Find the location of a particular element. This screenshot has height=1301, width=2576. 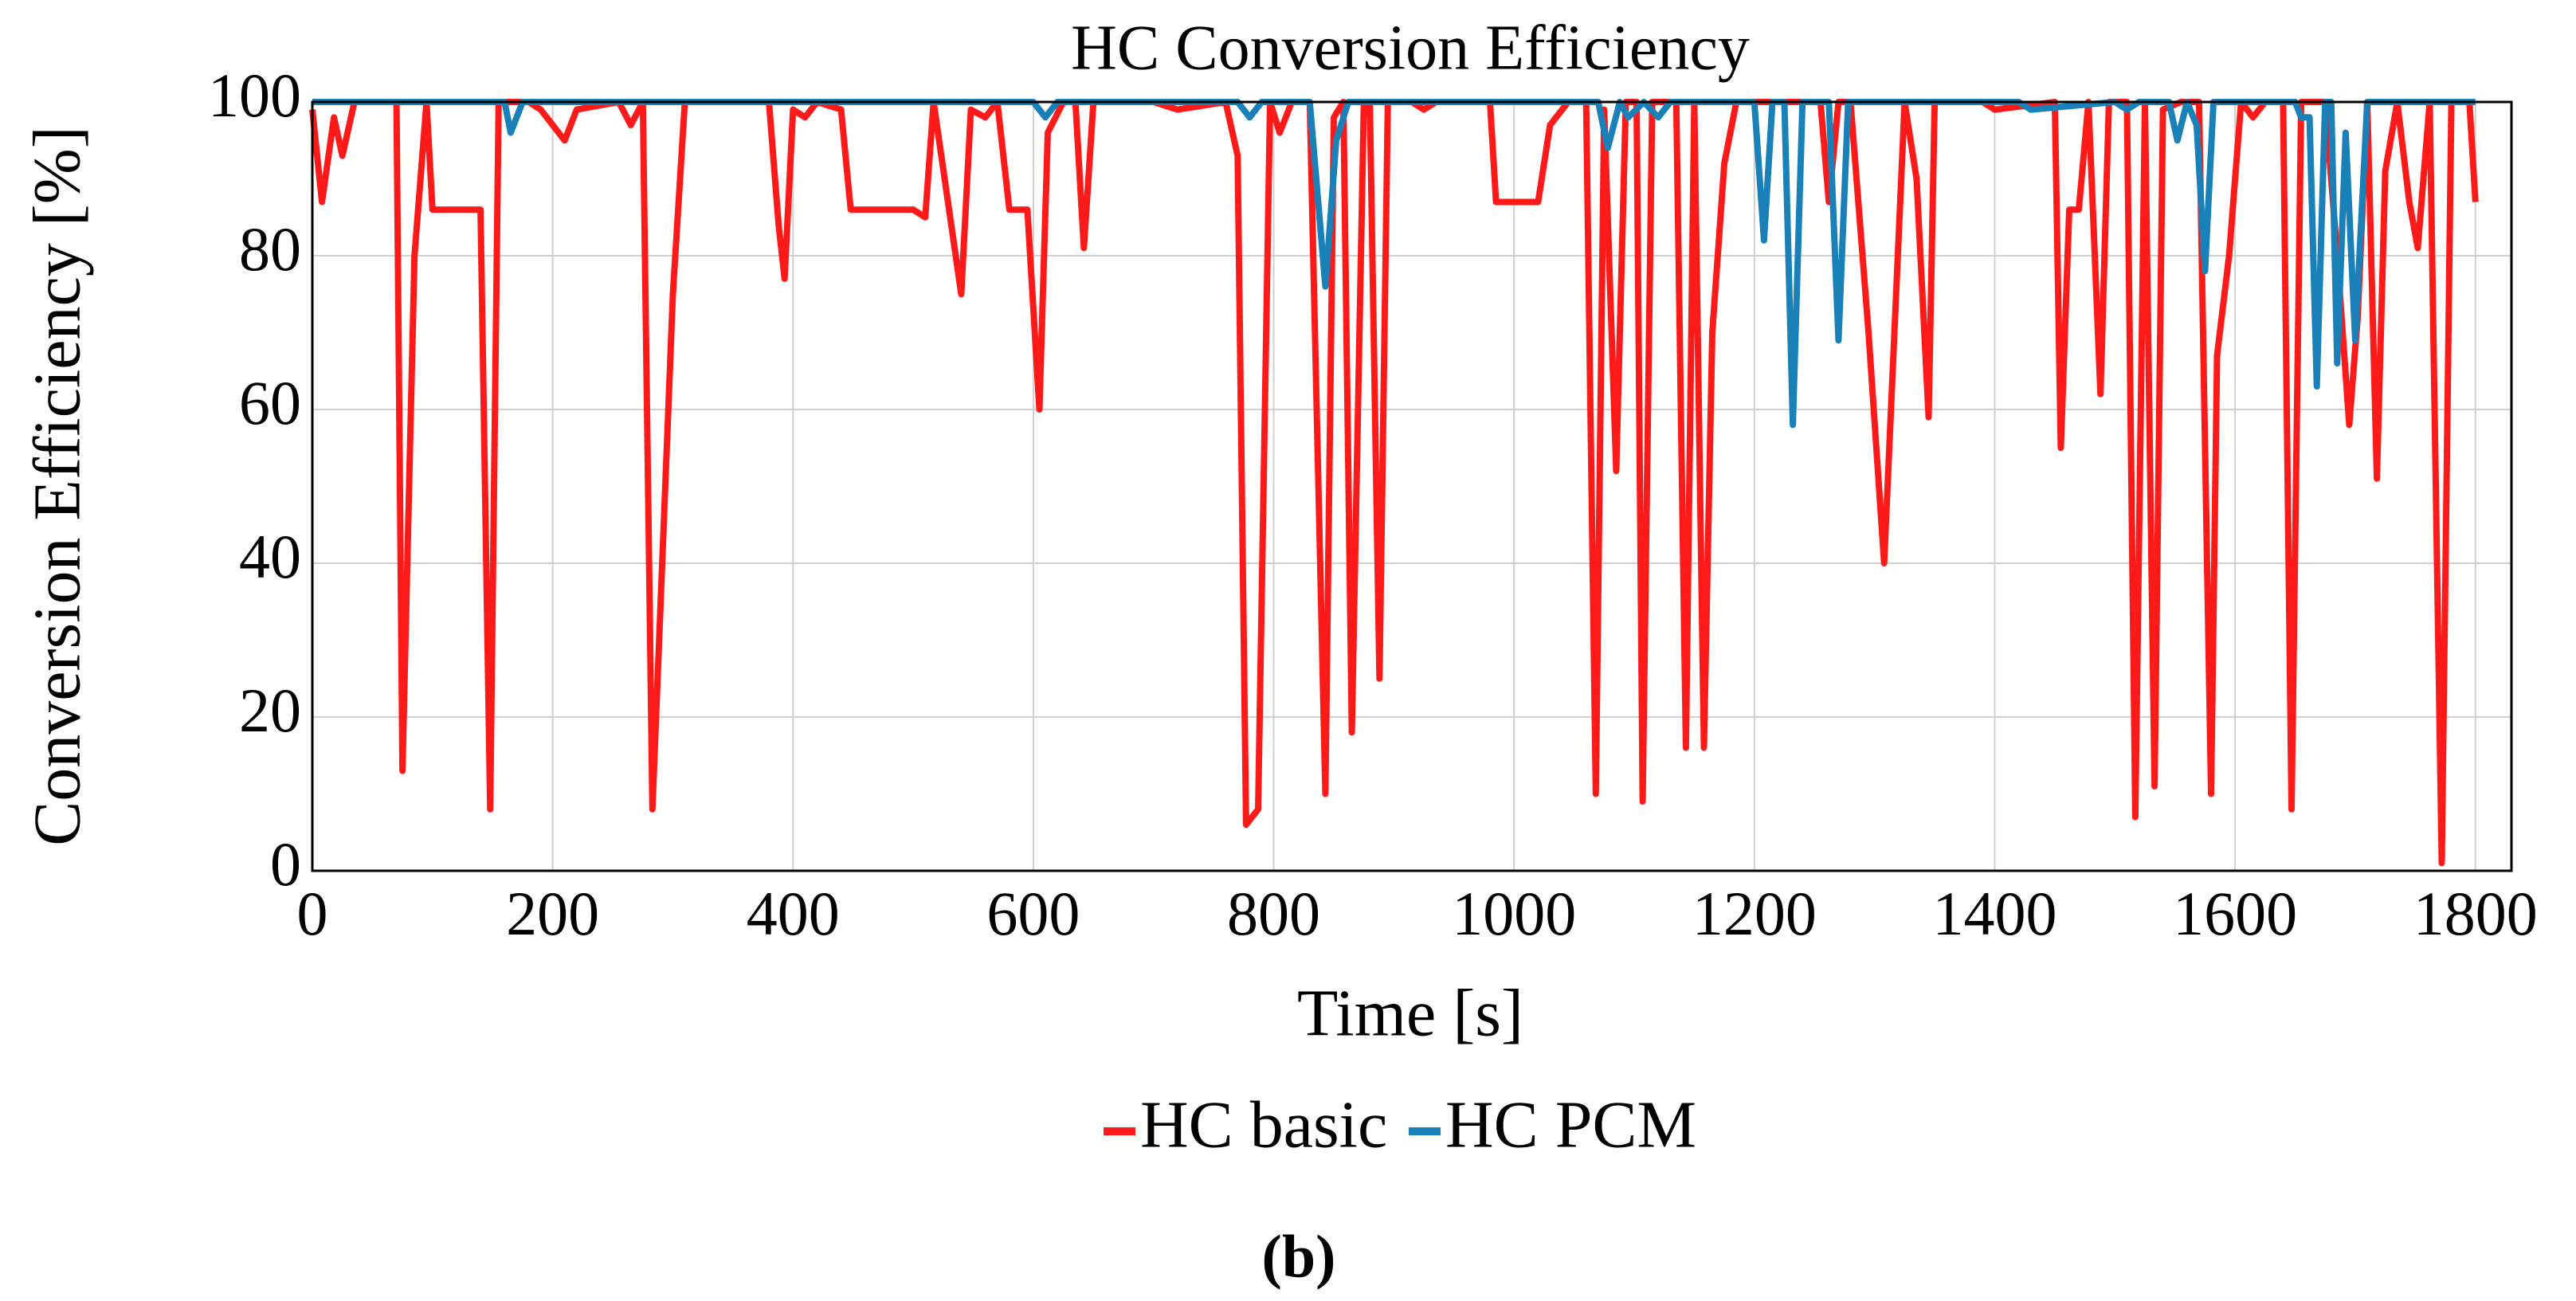

x-tick-label: 400 is located at coordinates (793, 913).